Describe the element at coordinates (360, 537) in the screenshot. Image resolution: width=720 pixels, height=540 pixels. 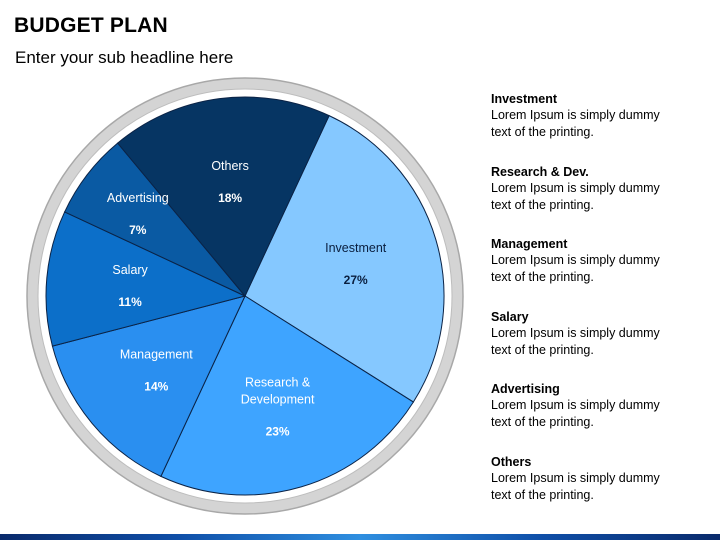
I see `bottom-accent-bar` at that location.